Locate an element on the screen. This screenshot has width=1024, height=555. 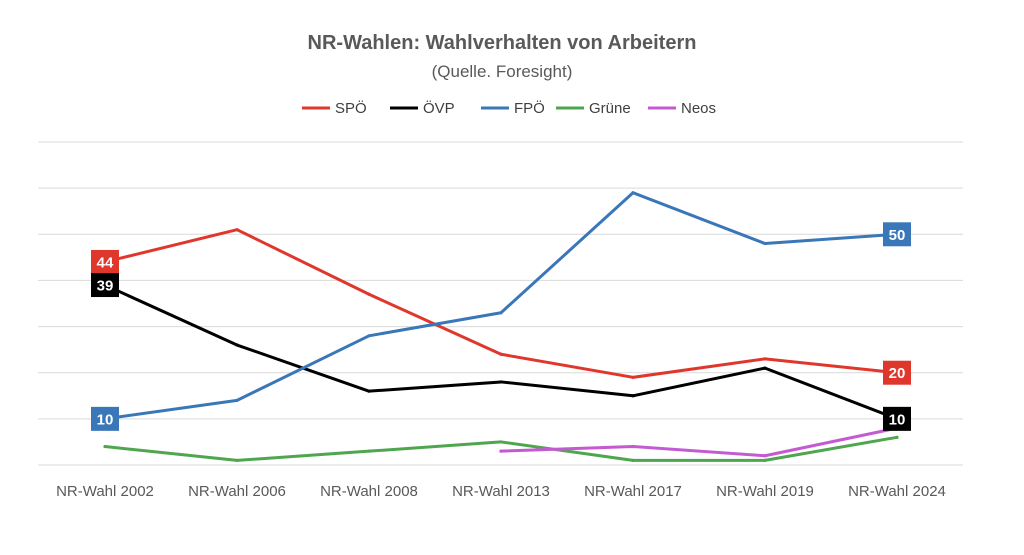
legend-item-spoe: SPÖ is located at coordinates (334, 108).